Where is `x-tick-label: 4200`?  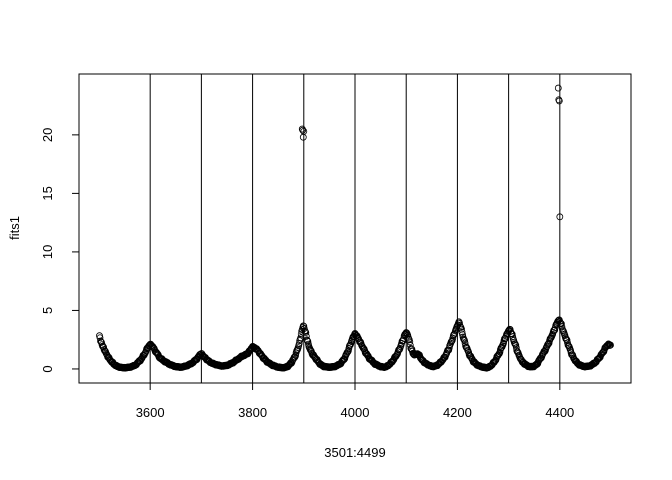 x-tick-label: 4200 is located at coordinates (457, 412).